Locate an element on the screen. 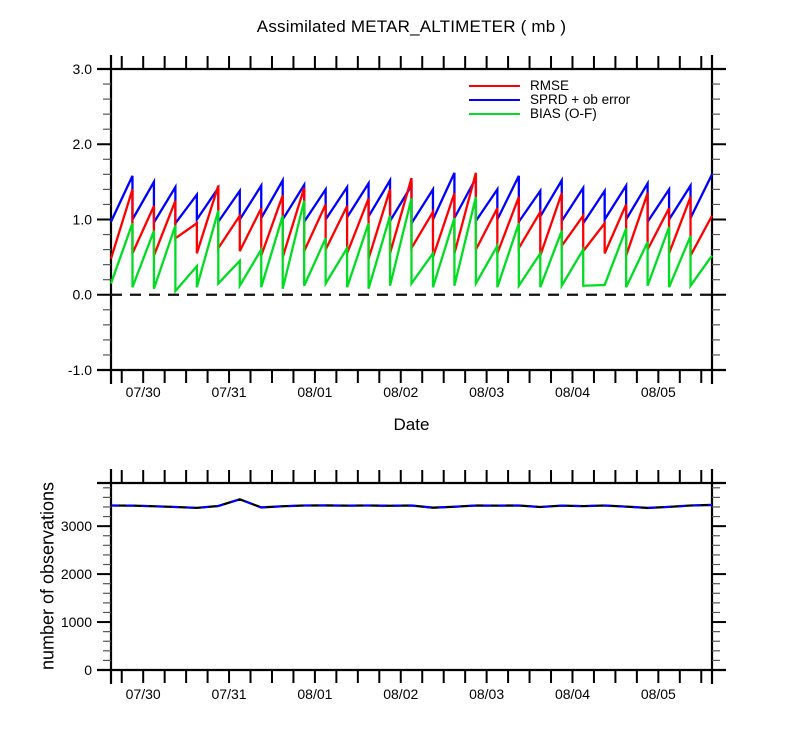 This screenshot has width=800, height=750. legend-label-rmse: RMSE is located at coordinates (550, 85).